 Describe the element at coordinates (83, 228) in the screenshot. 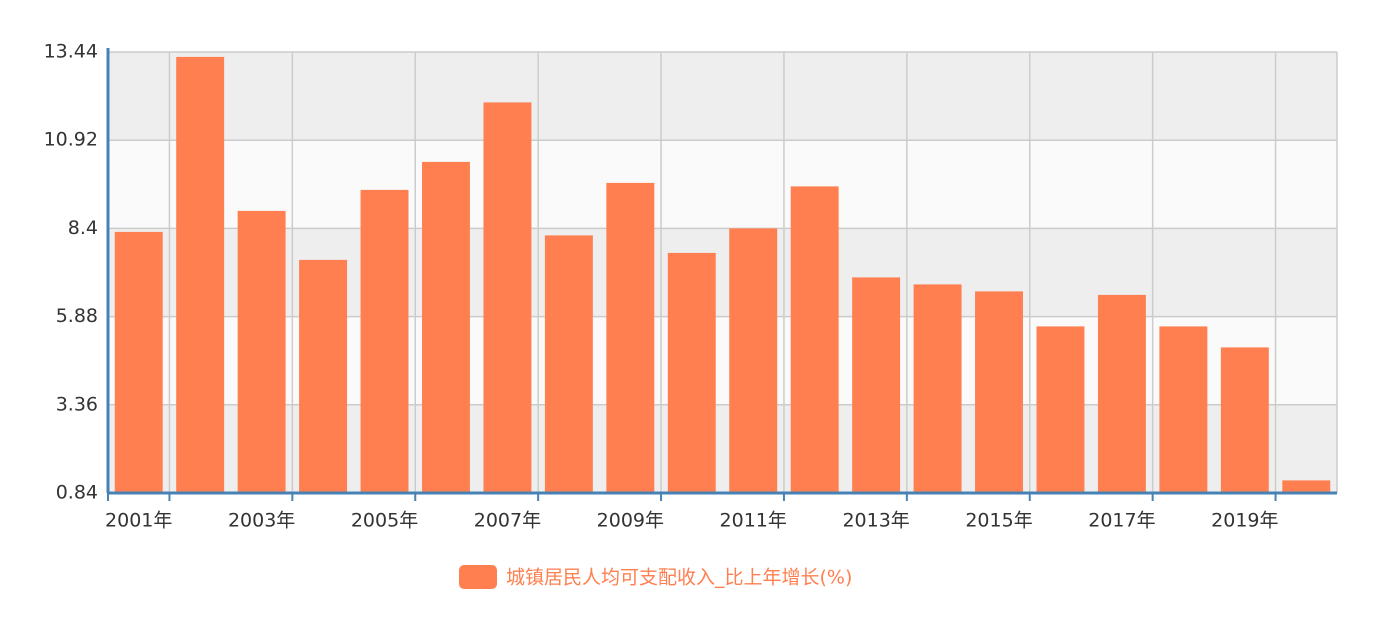

I see `y-tick-label: 8.4` at that location.